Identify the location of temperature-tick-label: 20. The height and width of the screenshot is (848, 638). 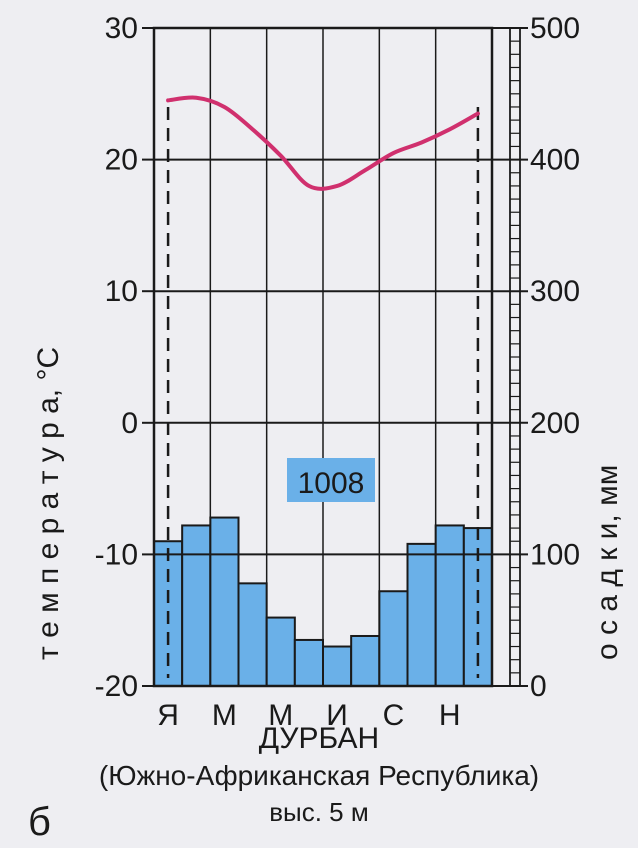
(121, 160).